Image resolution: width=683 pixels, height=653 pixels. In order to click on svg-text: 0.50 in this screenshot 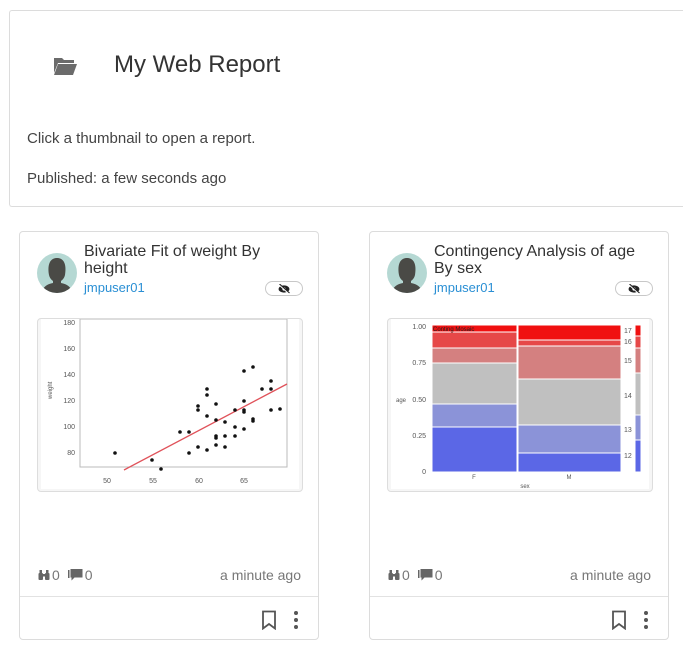, I will do `click(419, 400)`.